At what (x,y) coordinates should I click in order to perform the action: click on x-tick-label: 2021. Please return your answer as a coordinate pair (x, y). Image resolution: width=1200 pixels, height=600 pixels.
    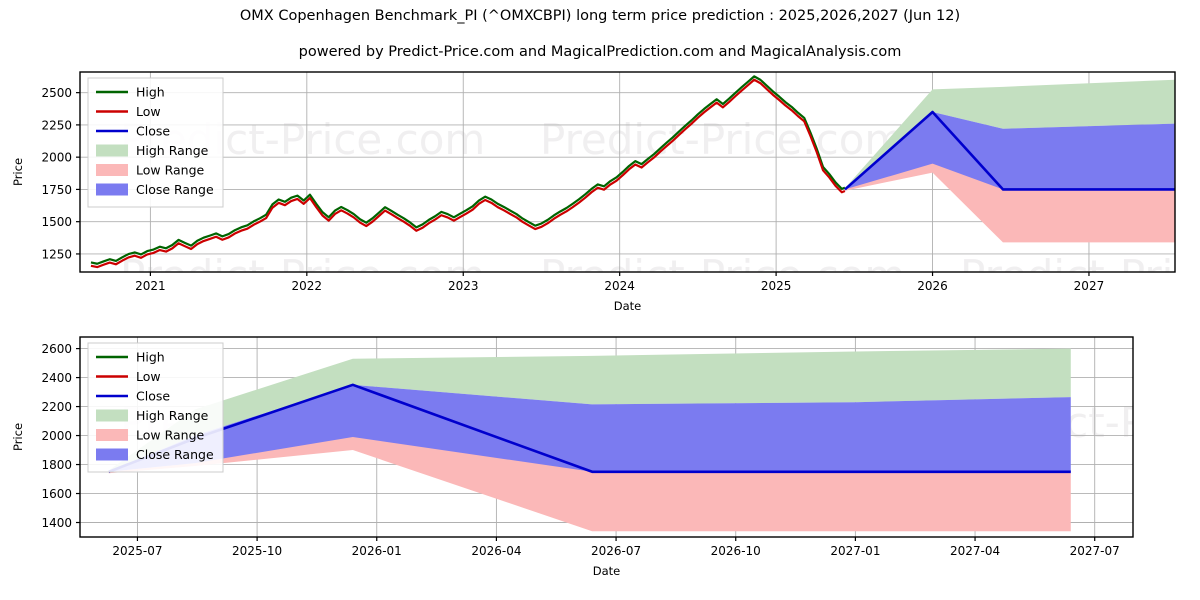
    Looking at the image, I should click on (150, 286).